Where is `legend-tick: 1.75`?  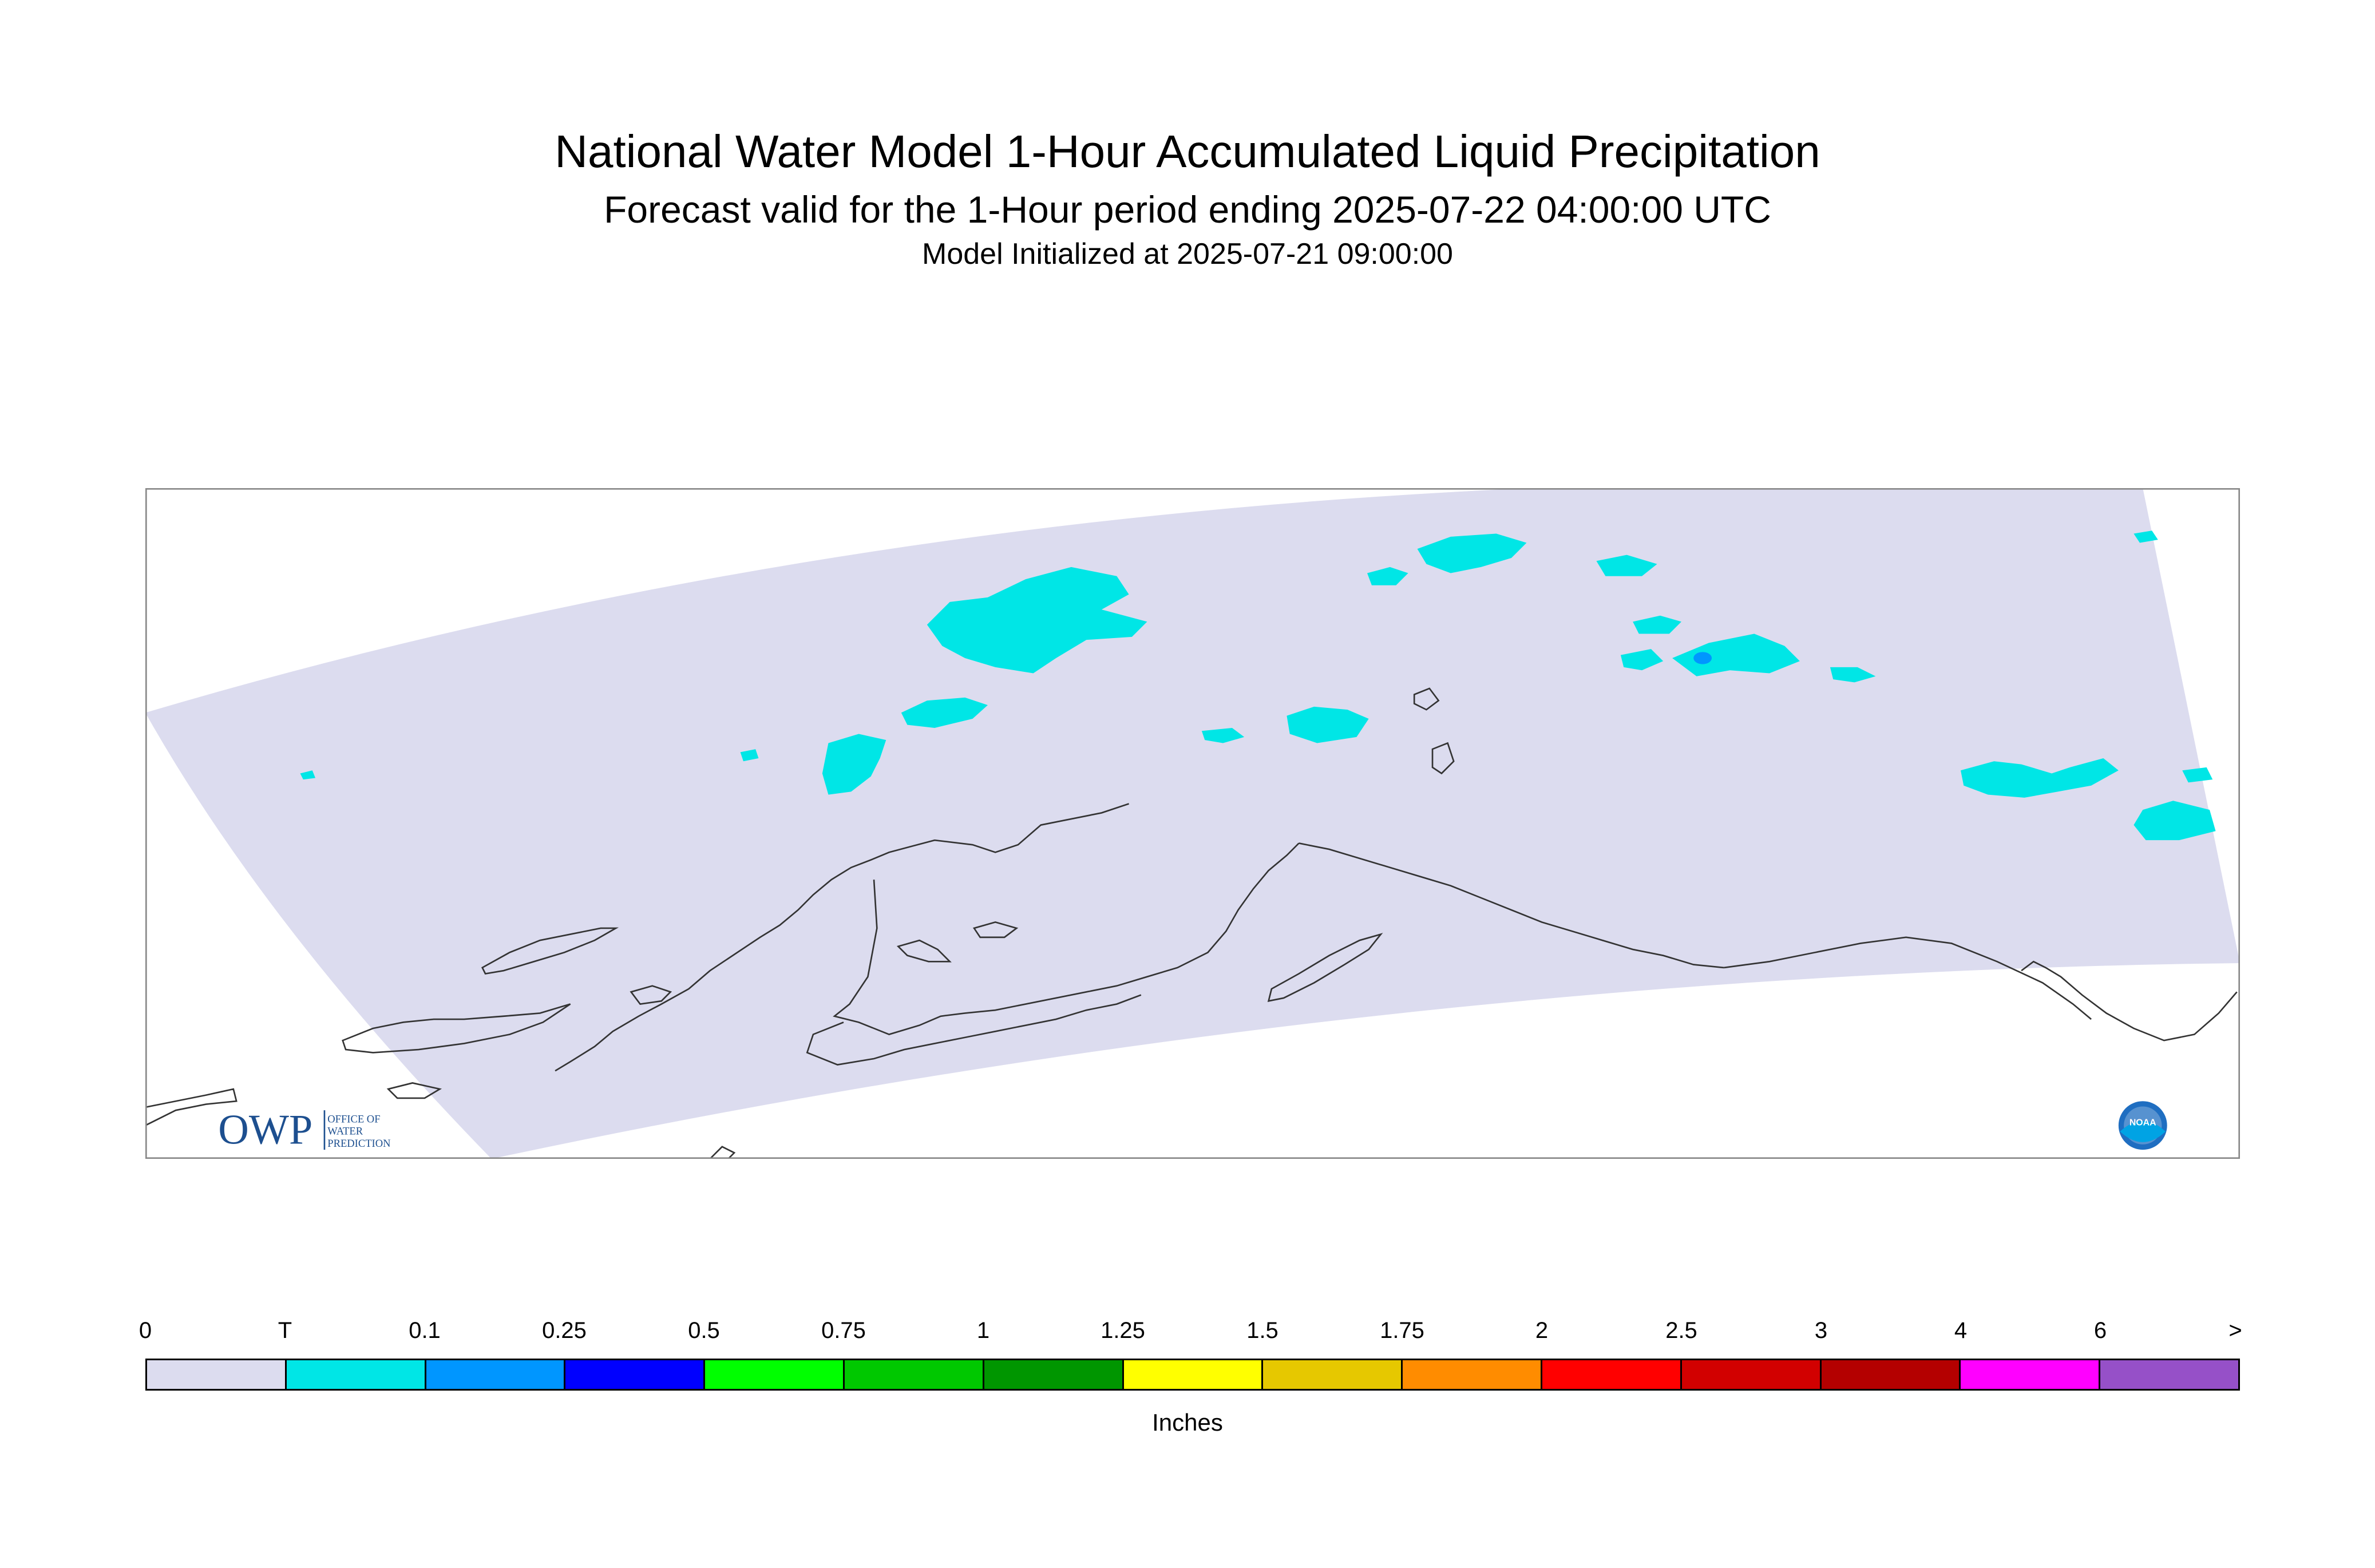
legend-tick: 1.75 is located at coordinates (1402, 1330).